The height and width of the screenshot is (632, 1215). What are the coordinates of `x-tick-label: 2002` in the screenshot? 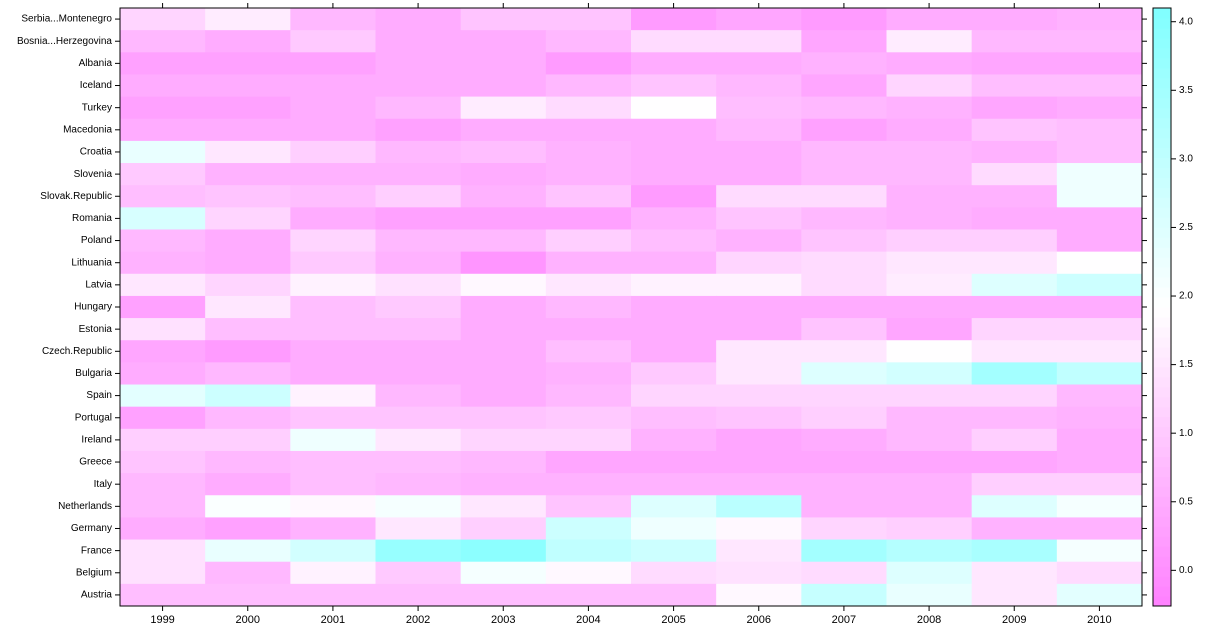 It's located at (418, 620).